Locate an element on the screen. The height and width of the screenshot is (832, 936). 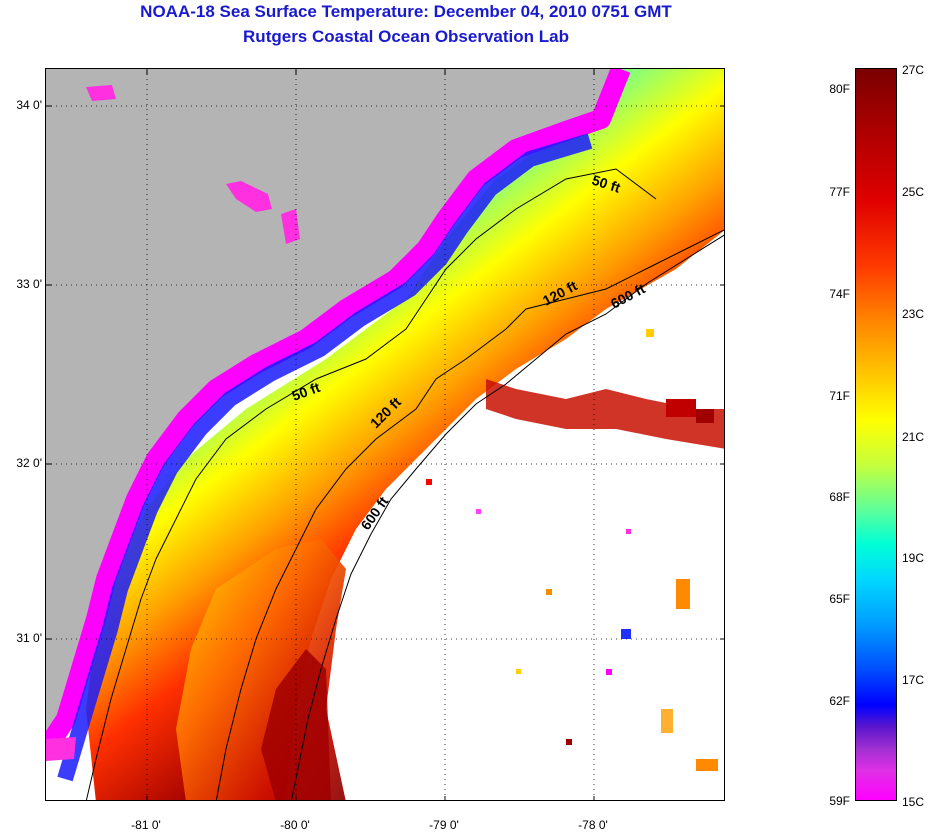
lon-label-80: -80 0' is located at coordinates (295, 825).